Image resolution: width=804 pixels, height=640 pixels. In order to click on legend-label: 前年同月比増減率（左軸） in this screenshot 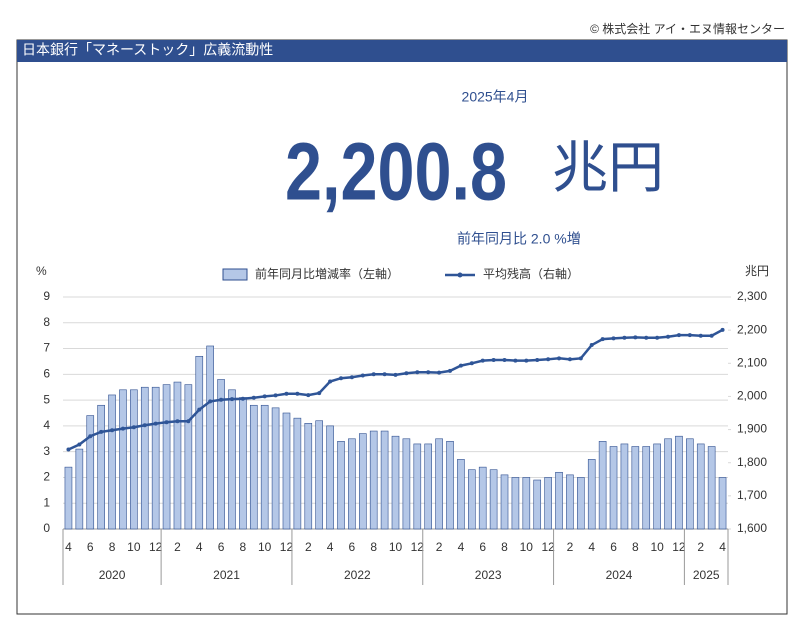, I will do `click(327, 273)`.